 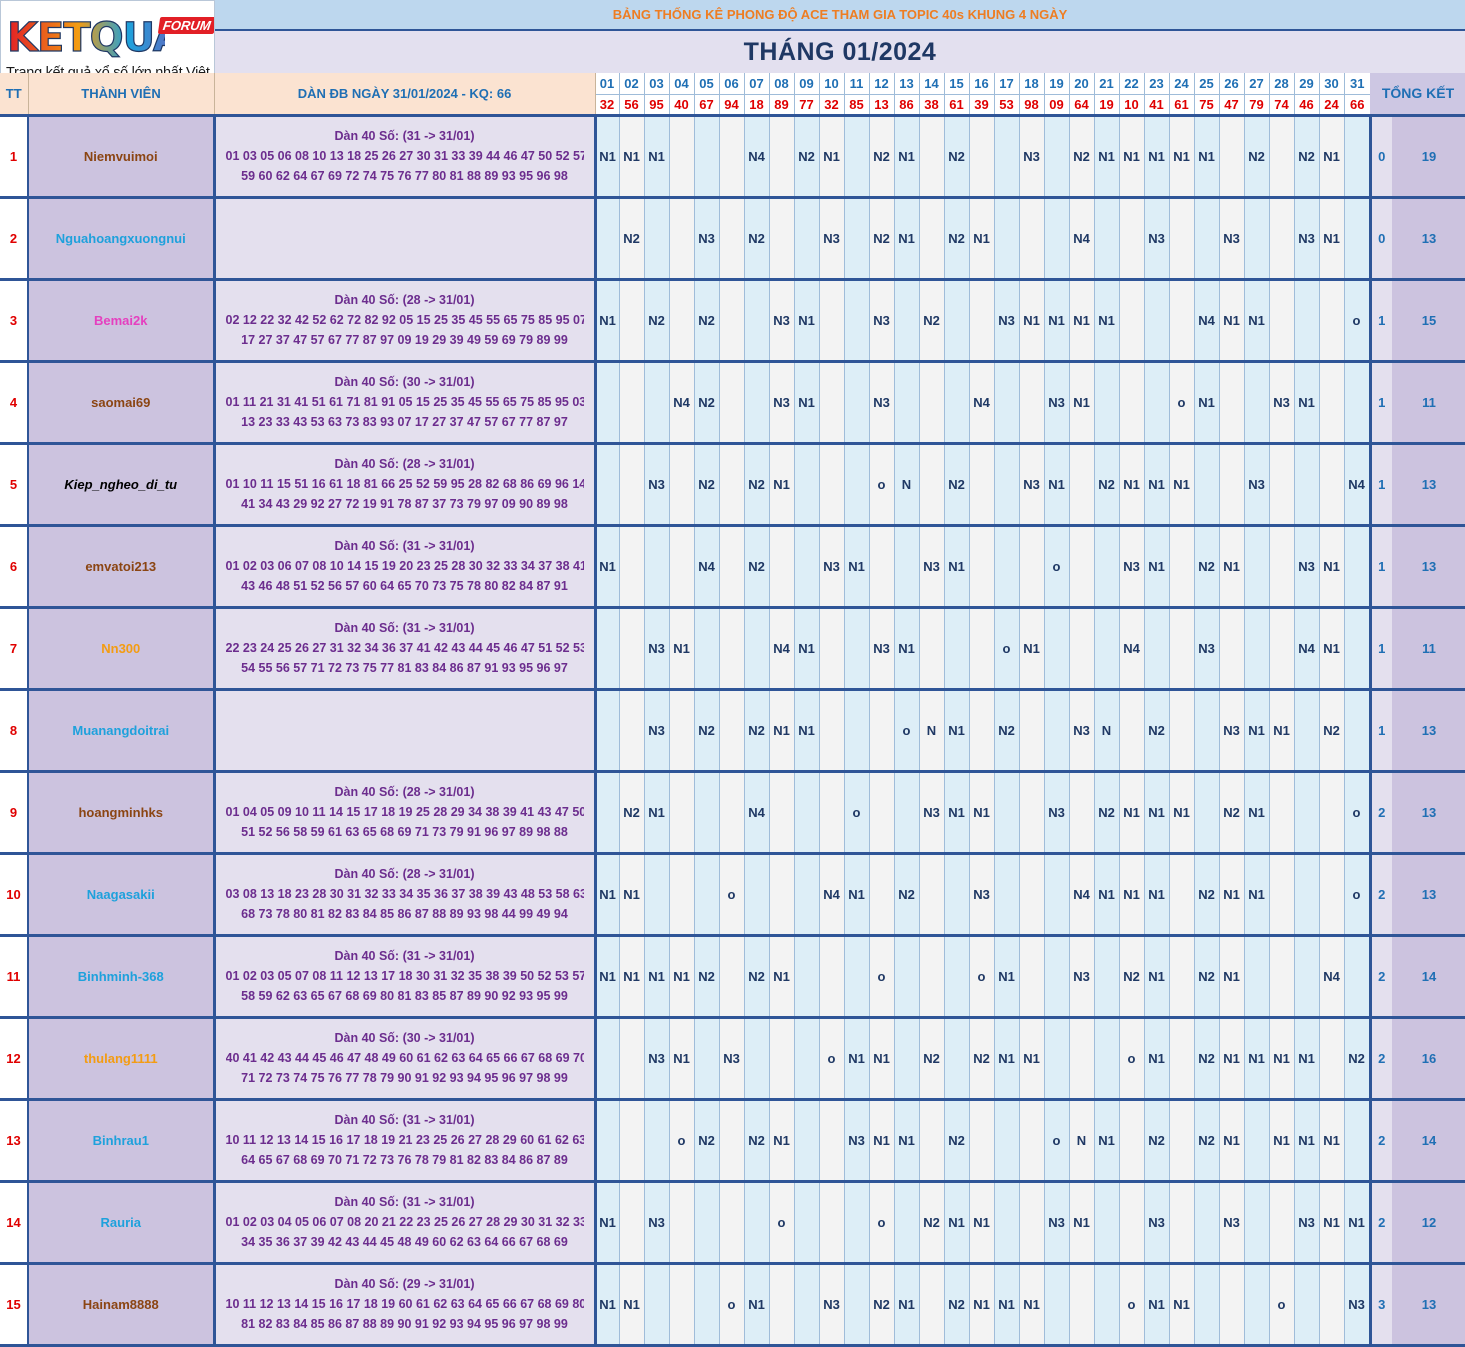 What do you see at coordinates (121, 485) in the screenshot?
I see `member-name: Kiep_ngheo_di_tu` at bounding box center [121, 485].